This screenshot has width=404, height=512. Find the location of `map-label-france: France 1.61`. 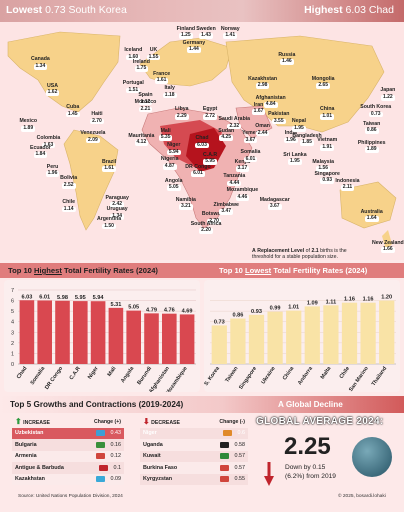

map-label-france: France 1.61 is located at coordinates (162, 77).